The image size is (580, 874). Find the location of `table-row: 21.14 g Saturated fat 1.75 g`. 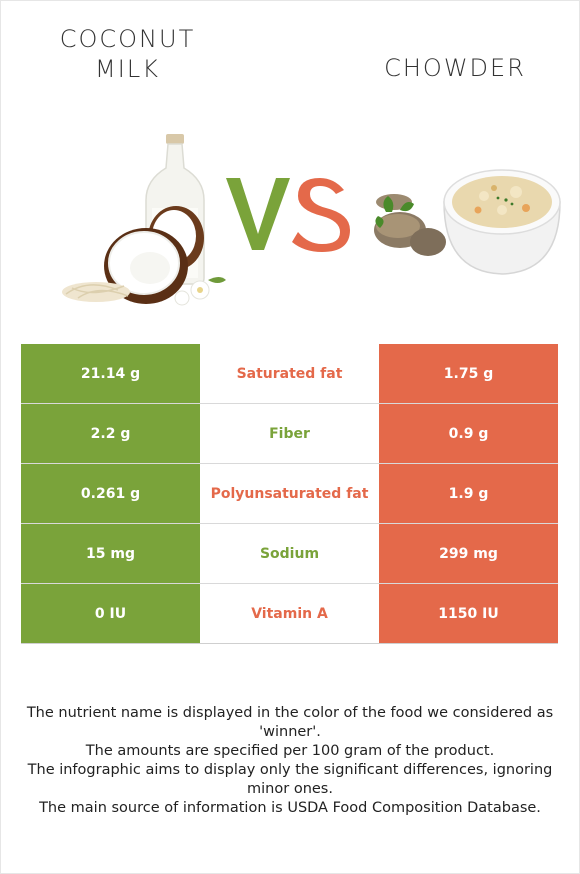

table-row: 21.14 g Saturated fat 1.75 g is located at coordinates (289, 374).